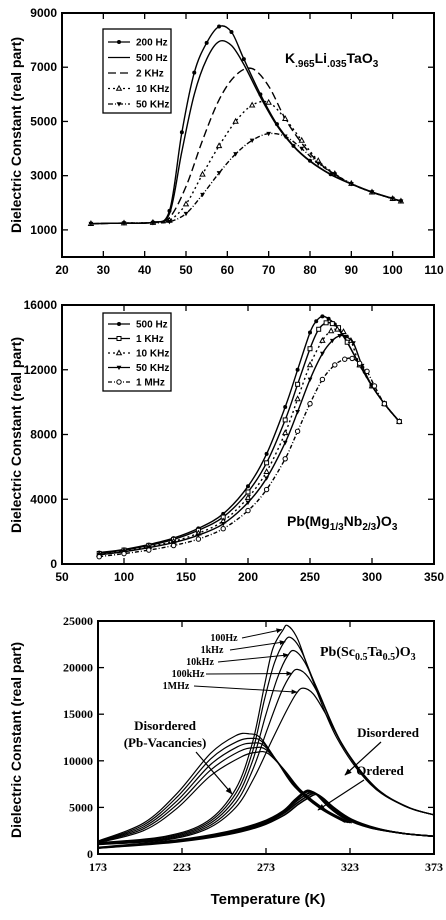 The width and height of the screenshot is (446, 920). Describe the element at coordinates (186, 270) in the screenshot. I see `x-tick-label: 50` at that location.